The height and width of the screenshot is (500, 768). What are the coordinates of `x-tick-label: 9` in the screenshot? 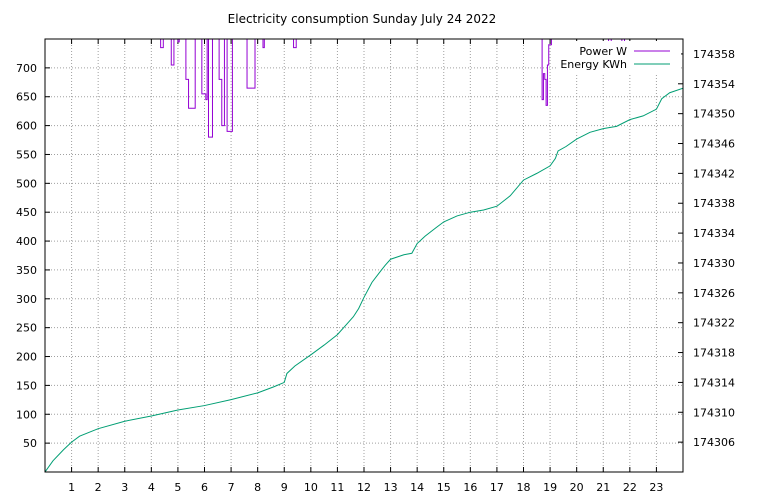 It's located at (284, 487).